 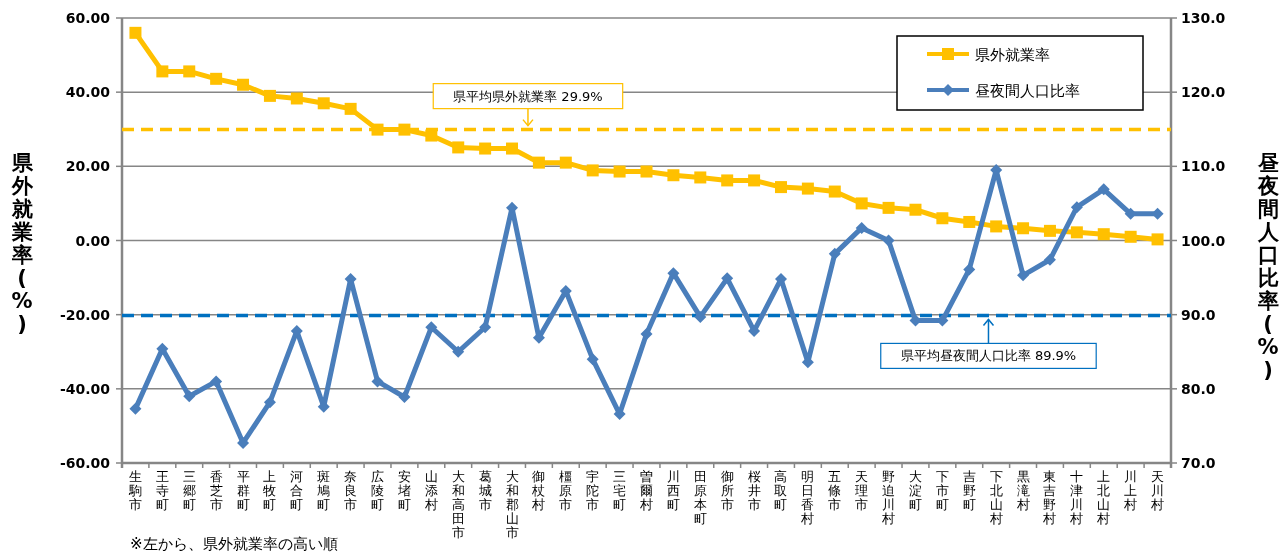 I want to click on y-tick-label: -60.00, so click(x=85, y=463).